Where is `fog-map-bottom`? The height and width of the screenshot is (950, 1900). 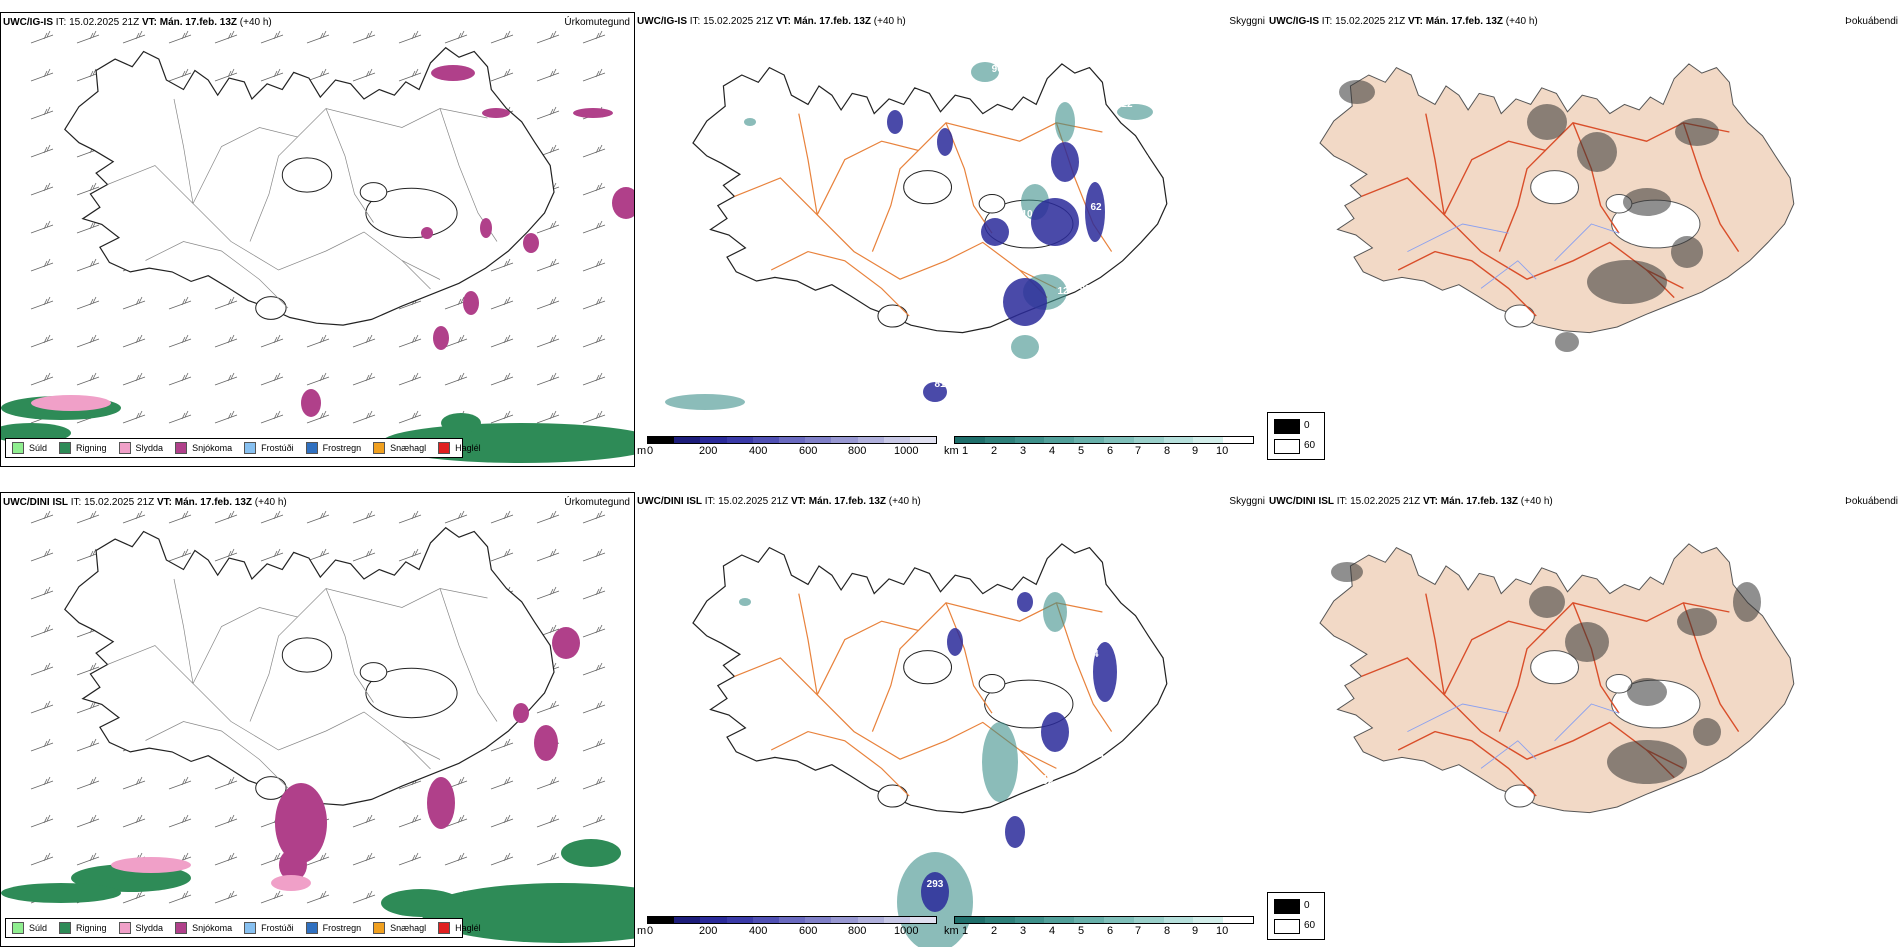 fog-map-bottom is located at coordinates (1557, 678).